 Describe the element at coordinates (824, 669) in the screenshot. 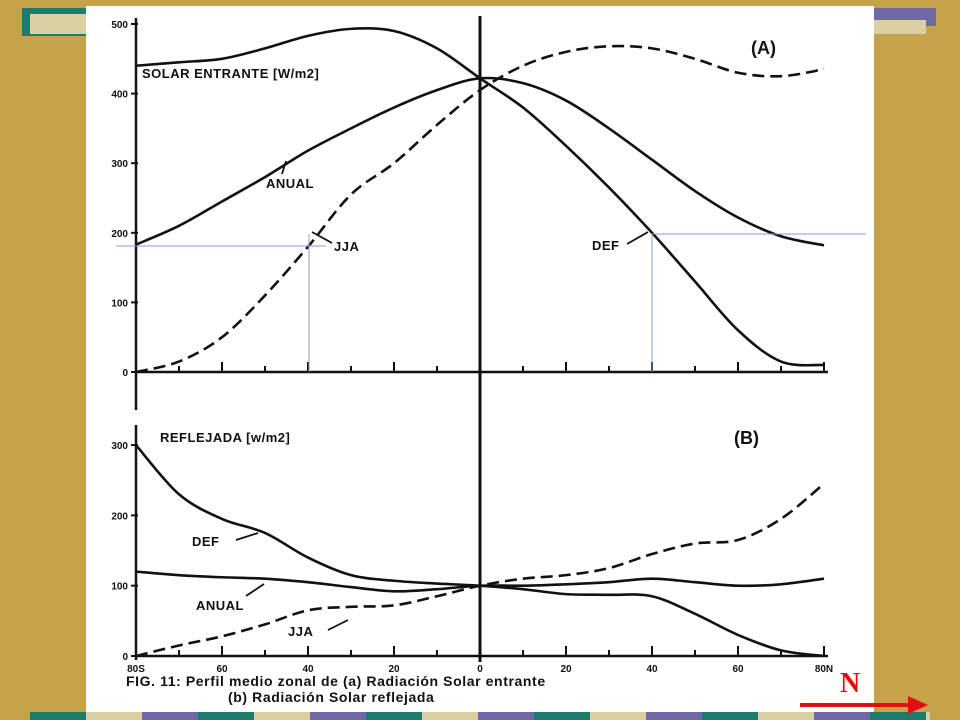

I see `x-tick-label: 80N` at that location.